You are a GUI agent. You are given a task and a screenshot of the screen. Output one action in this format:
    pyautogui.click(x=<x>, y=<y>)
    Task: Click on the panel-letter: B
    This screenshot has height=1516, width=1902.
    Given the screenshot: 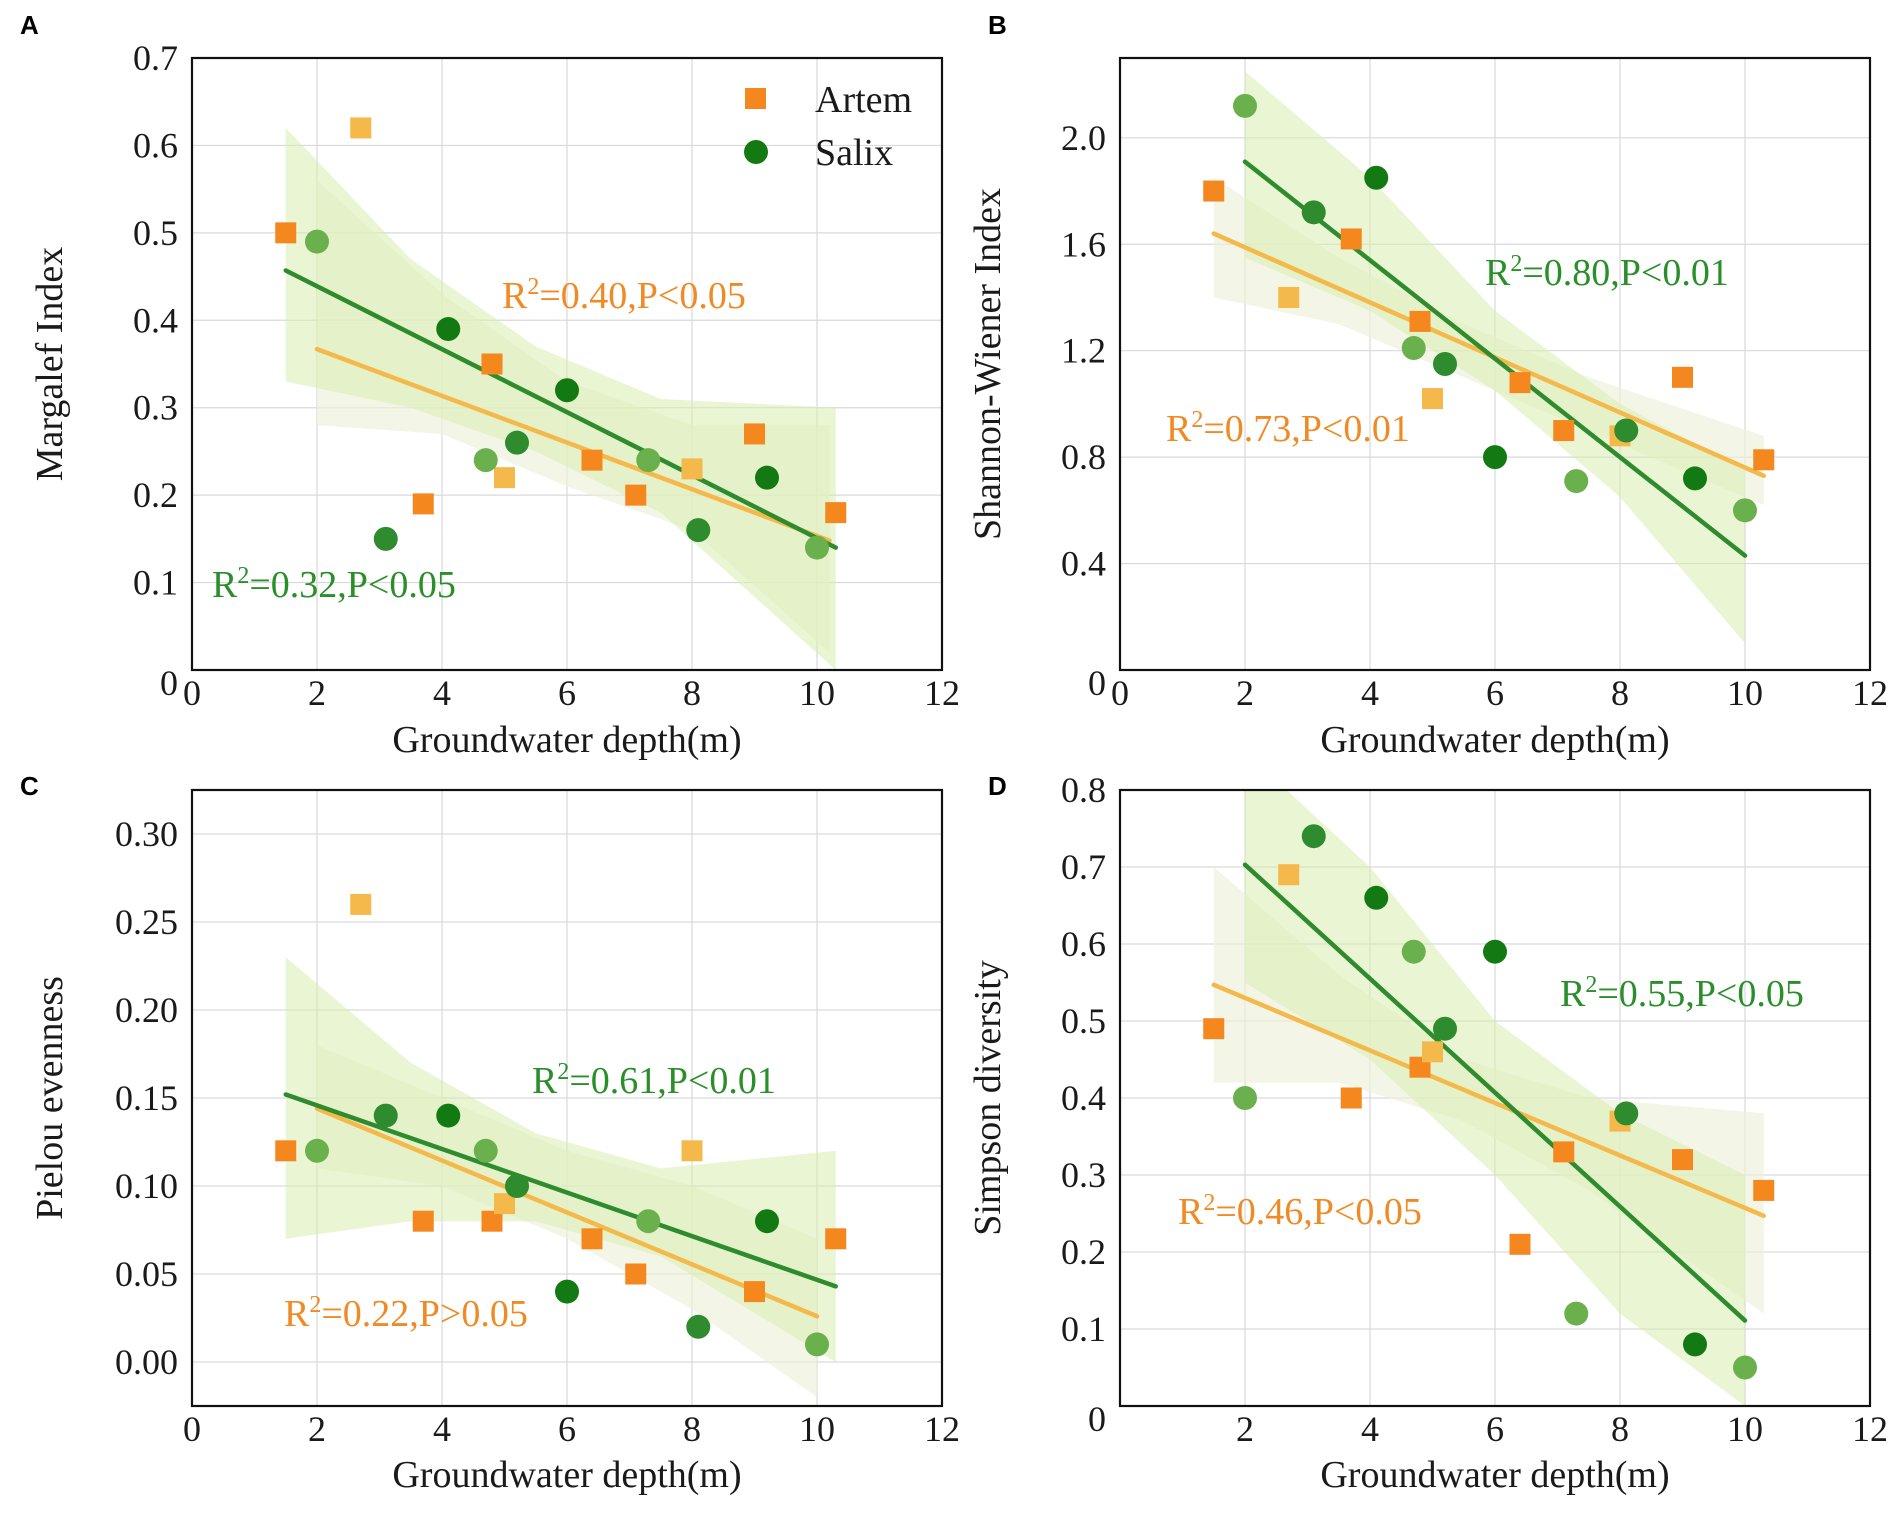 What is the action you would take?
    pyautogui.click(x=997, y=25)
    